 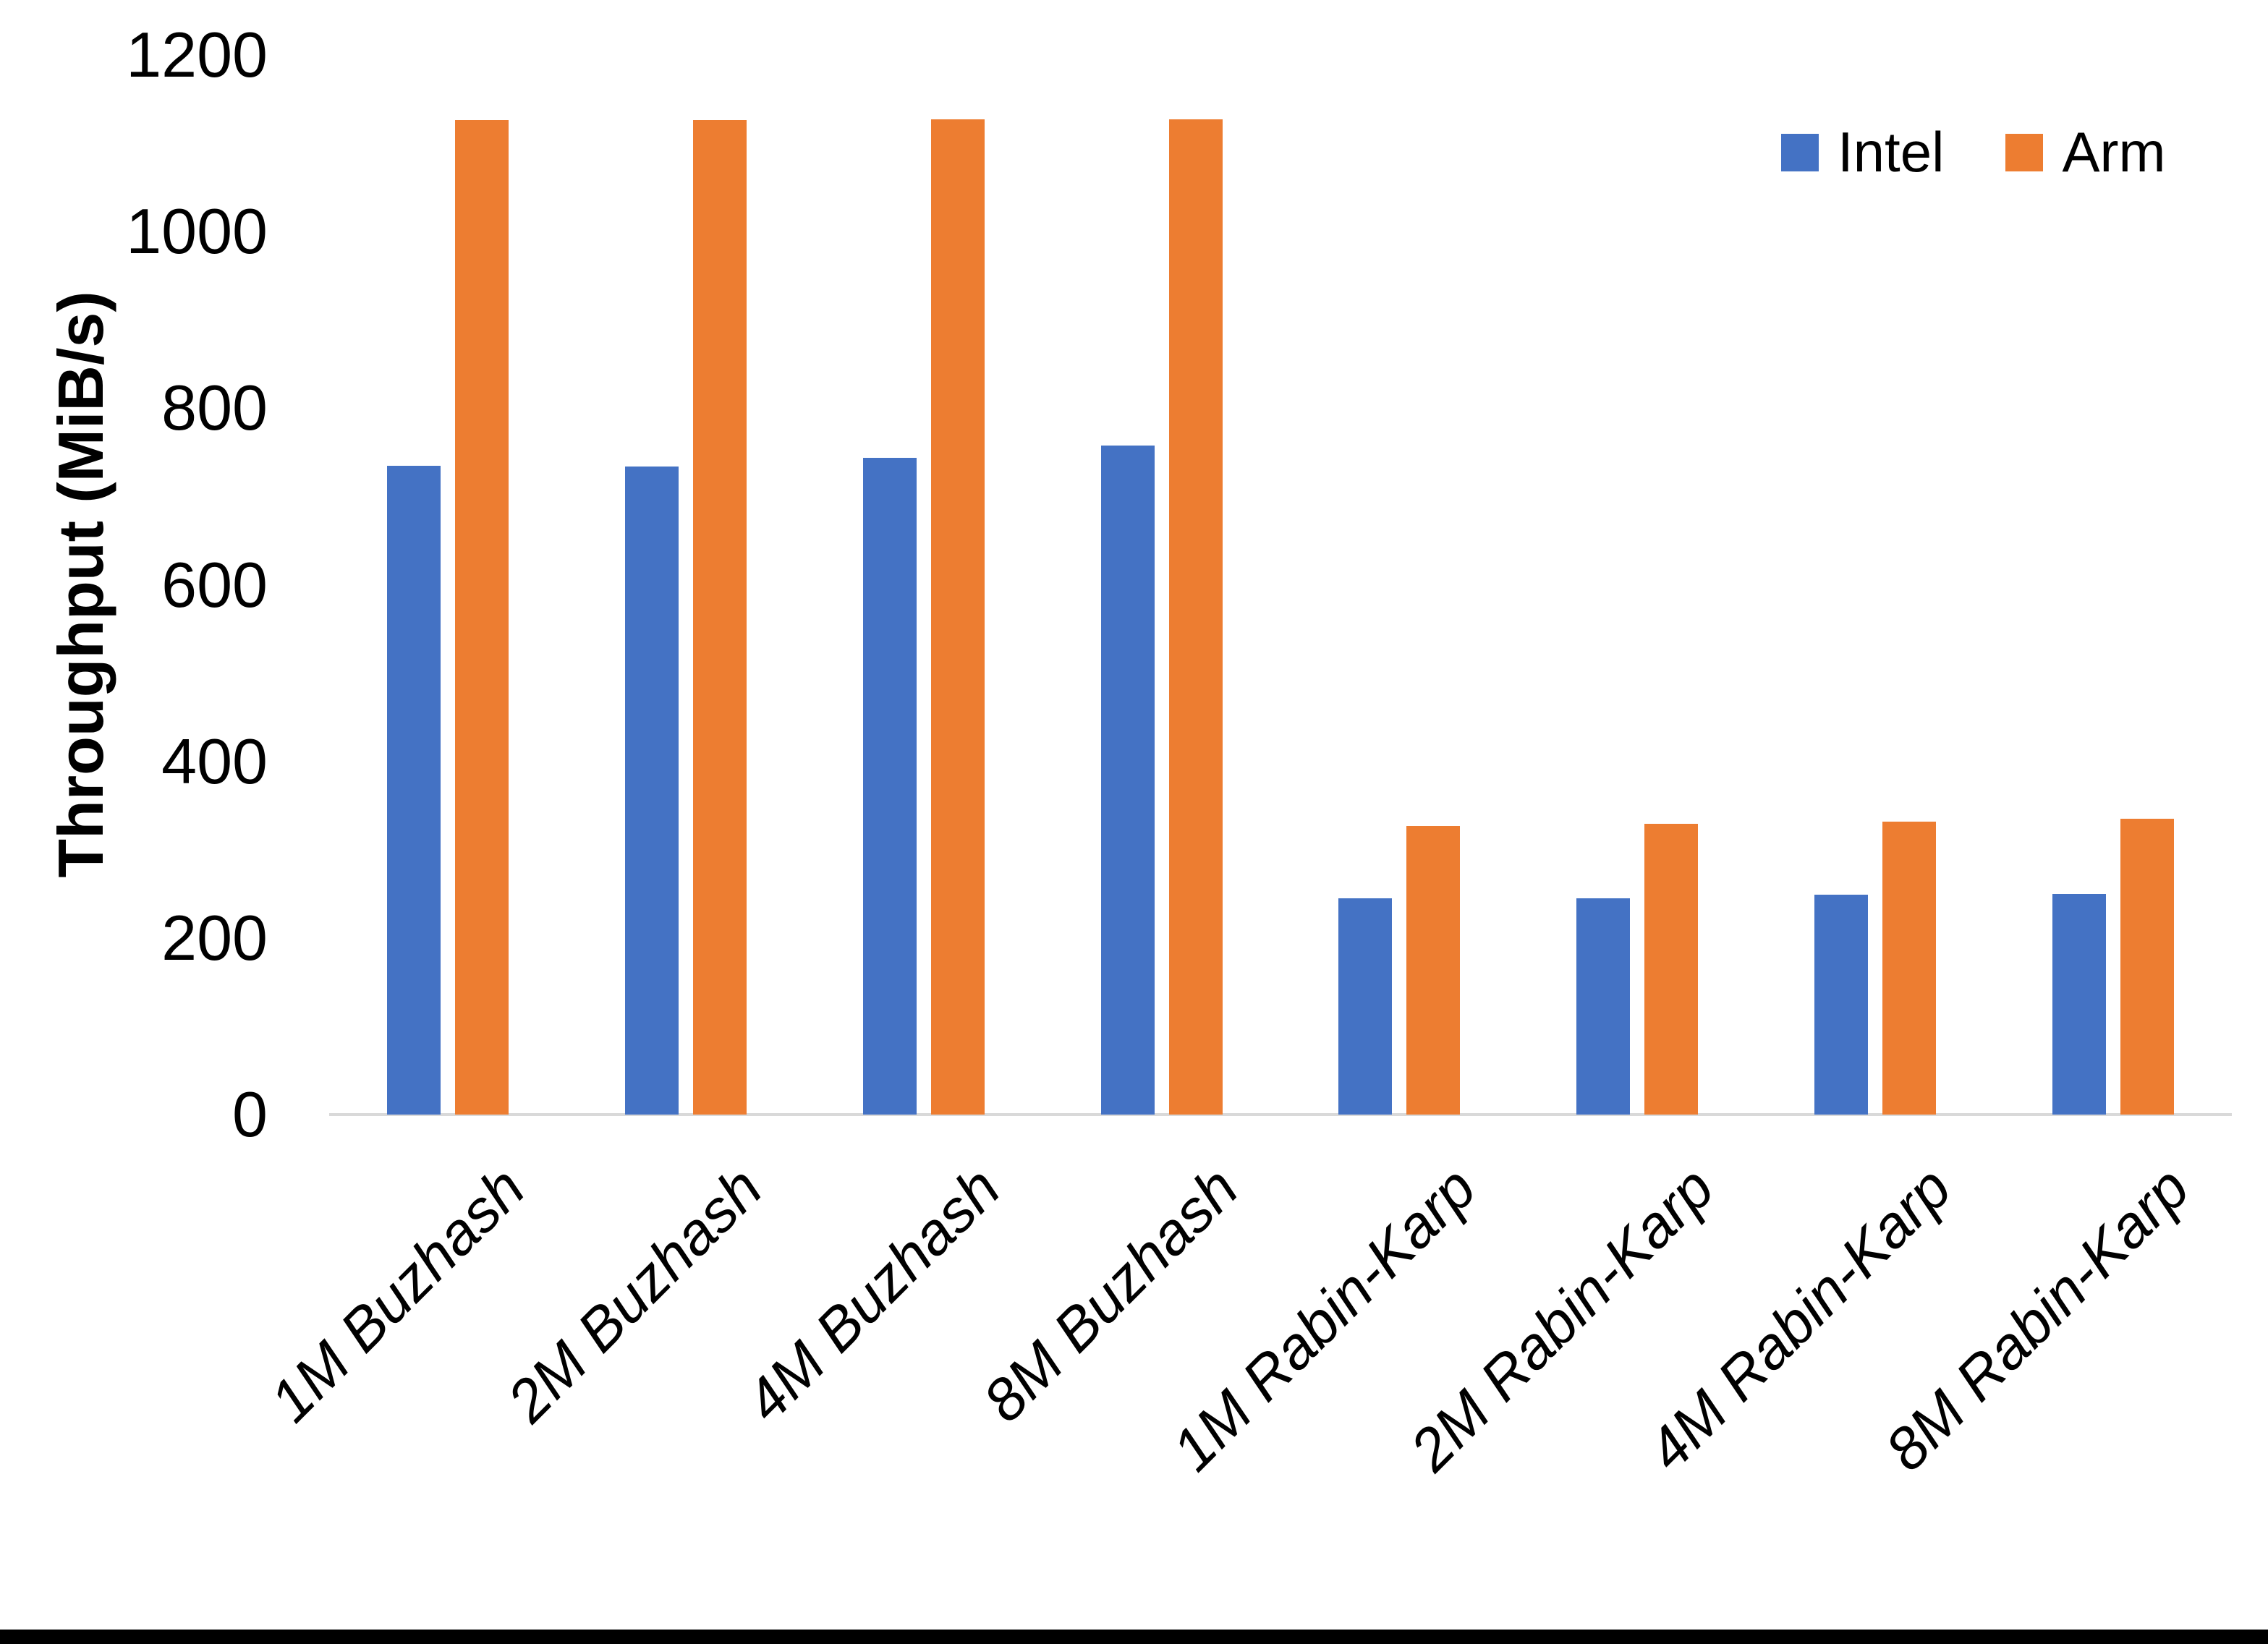 What do you see at coordinates (215, 584) in the screenshot?
I see `y-tick-label-600: 600` at bounding box center [215, 584].